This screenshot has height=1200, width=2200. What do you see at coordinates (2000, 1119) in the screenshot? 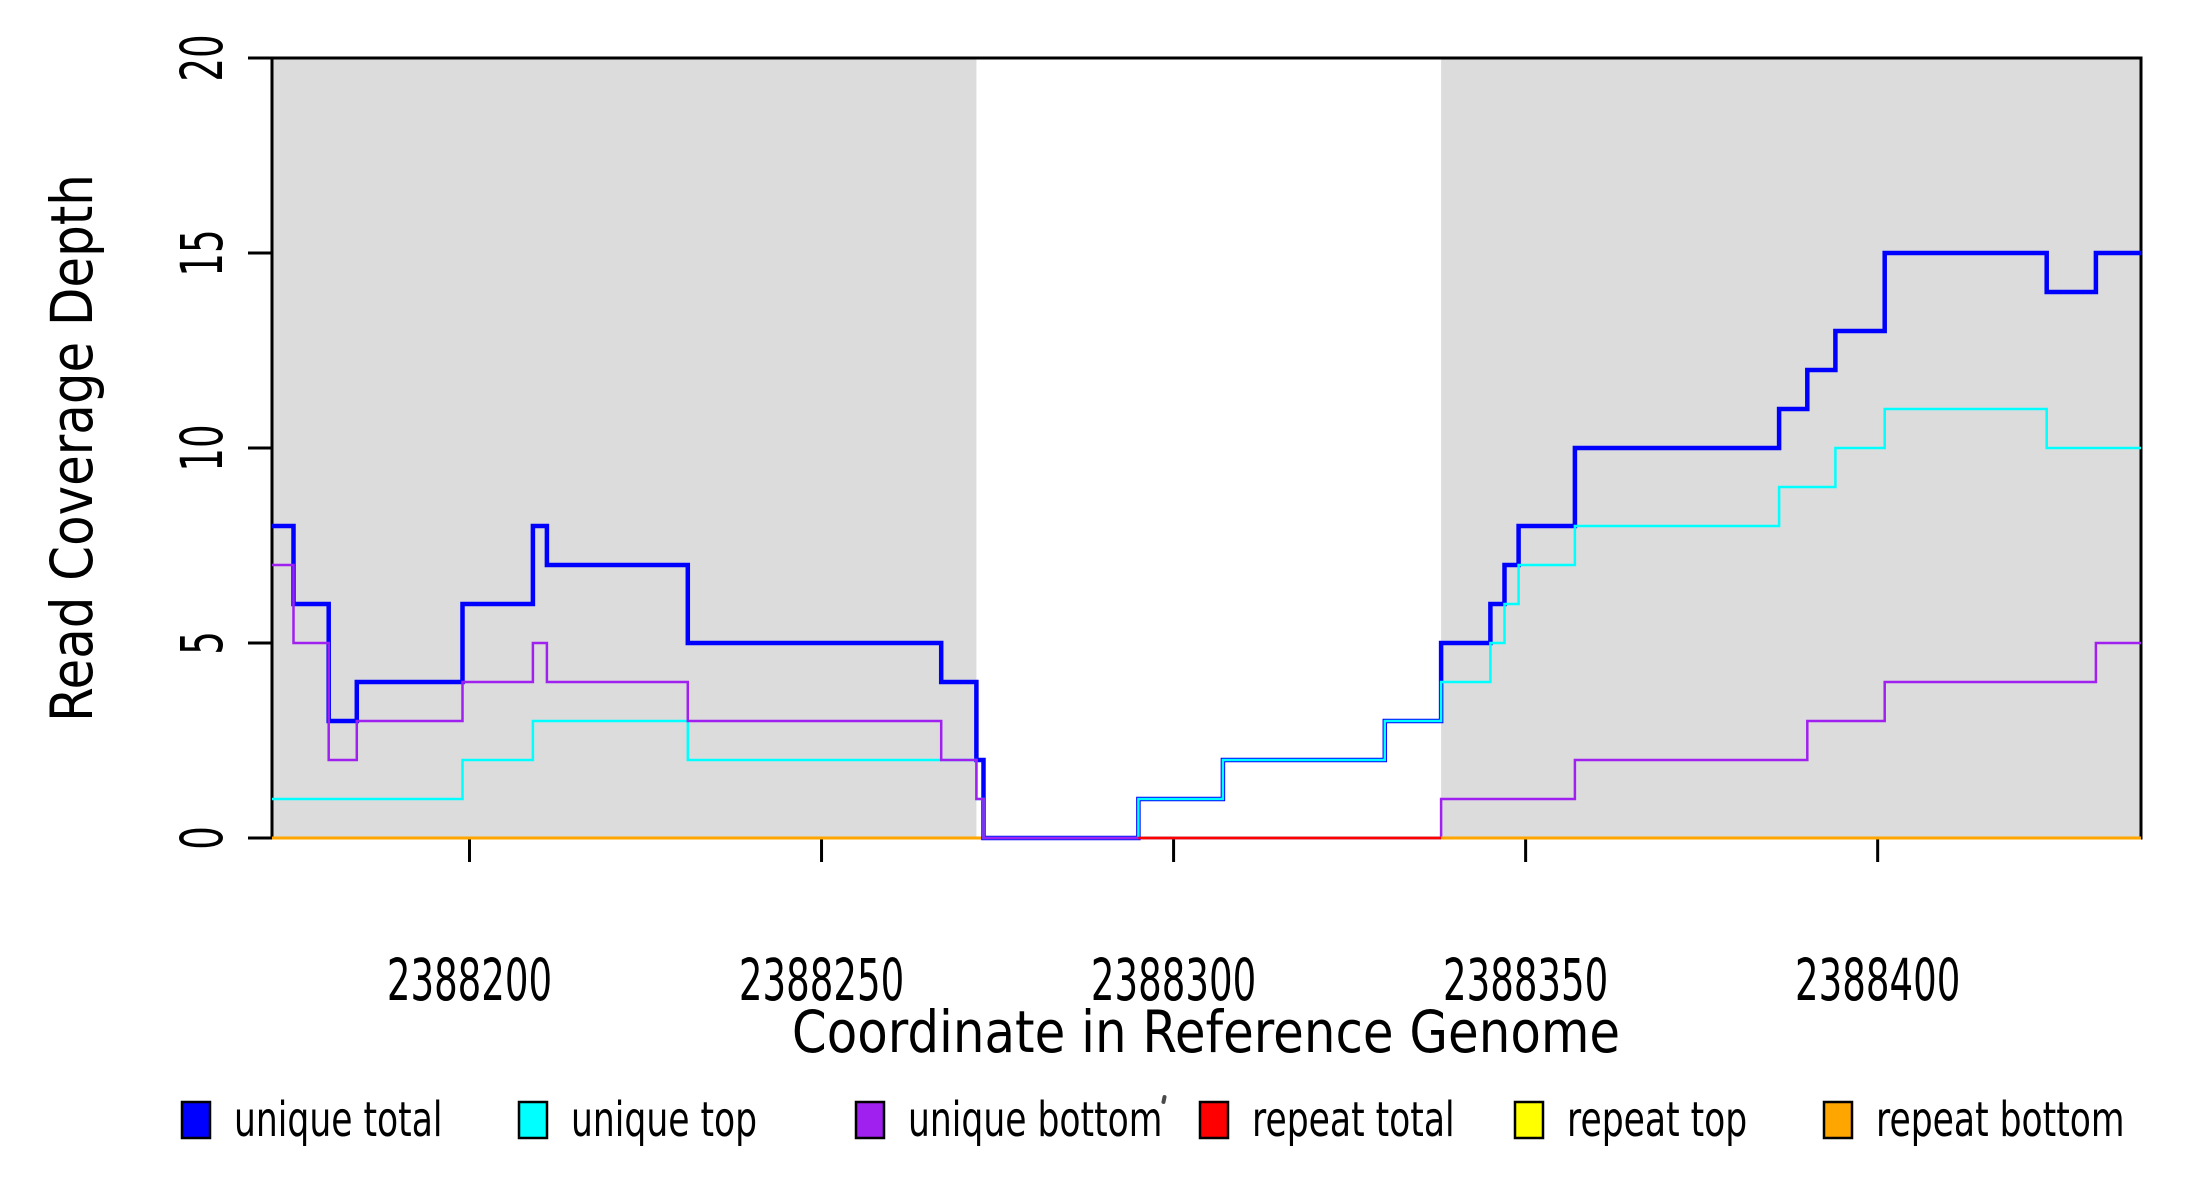
I see `legend-label: repeat bottom` at bounding box center [2000, 1119].